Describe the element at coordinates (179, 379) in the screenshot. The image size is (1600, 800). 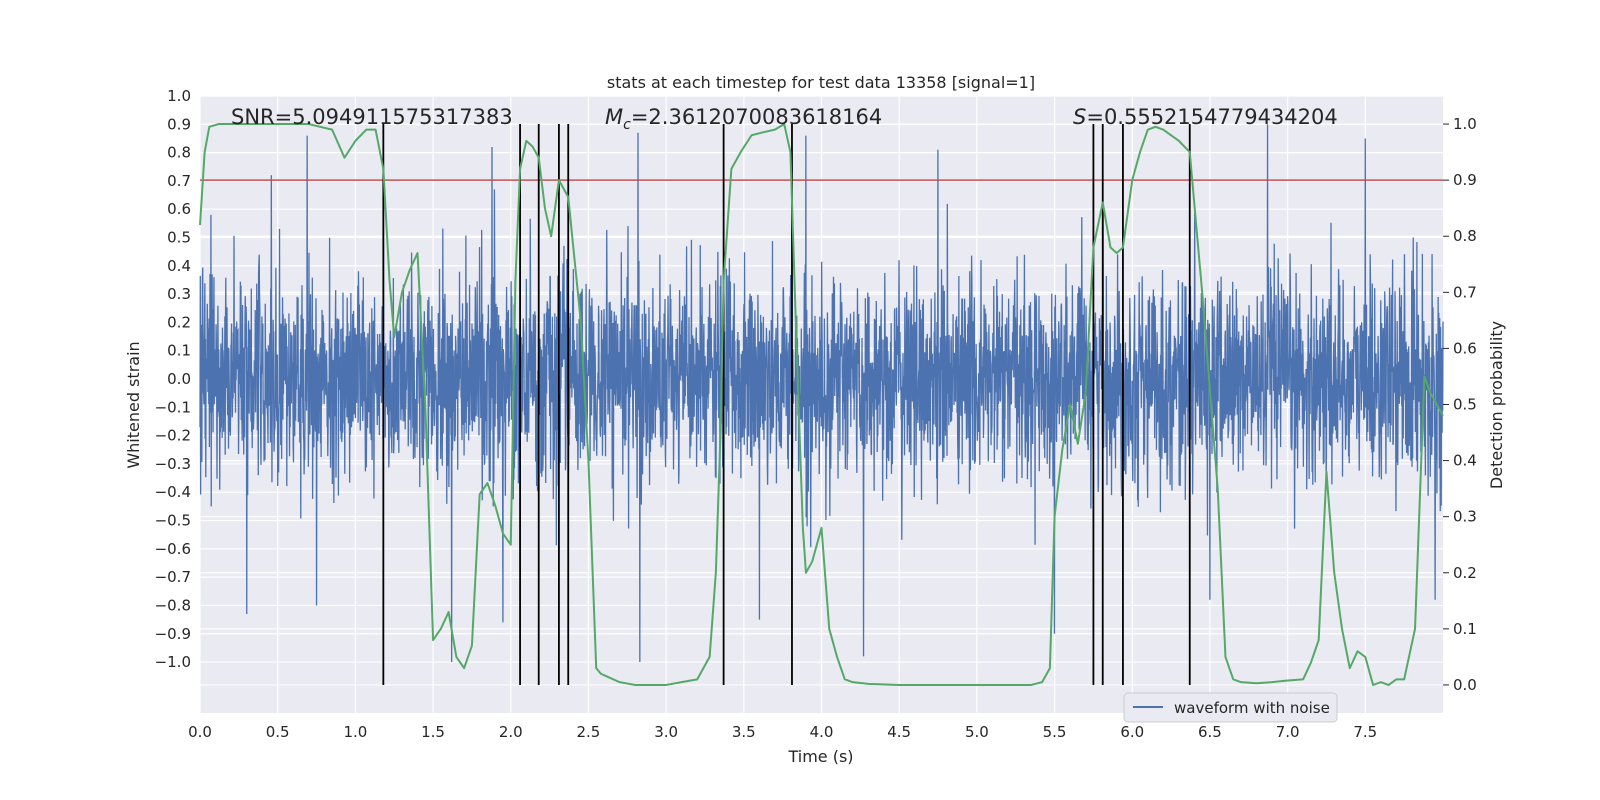
I see `y-tick-label: 0.0` at that location.